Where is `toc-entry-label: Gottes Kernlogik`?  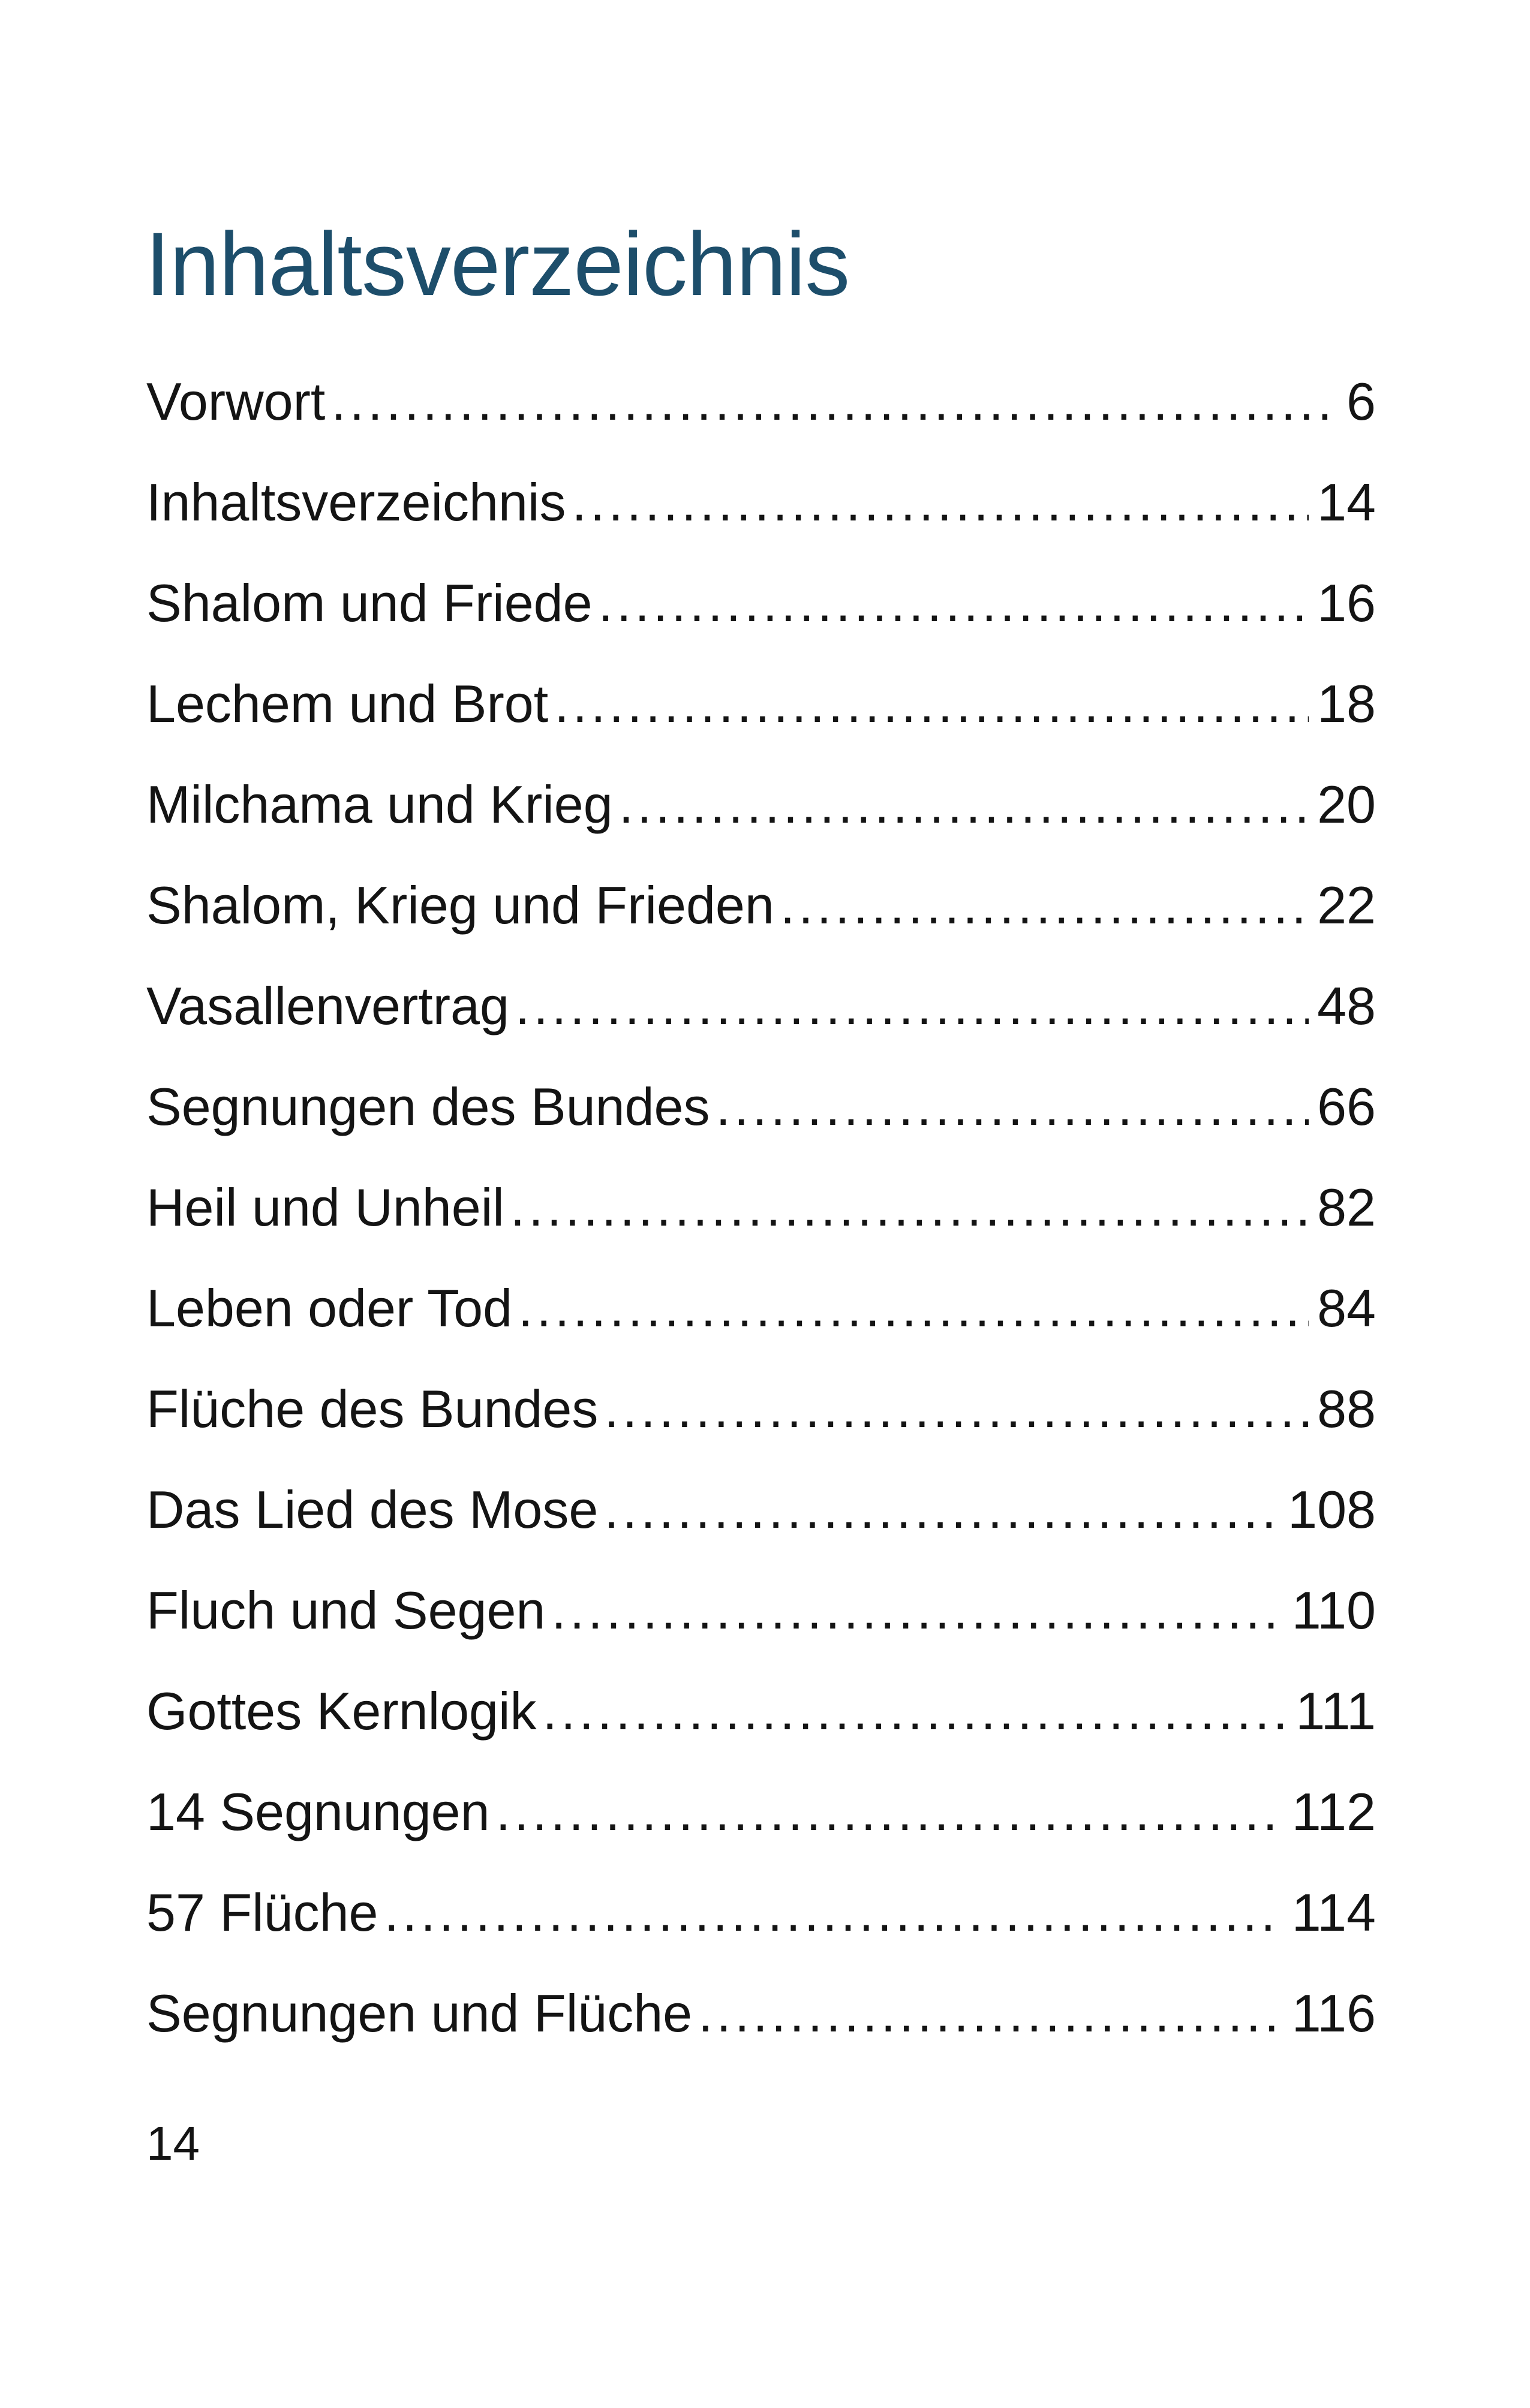 toc-entry-label: Gottes Kernlogik is located at coordinates (341, 1711).